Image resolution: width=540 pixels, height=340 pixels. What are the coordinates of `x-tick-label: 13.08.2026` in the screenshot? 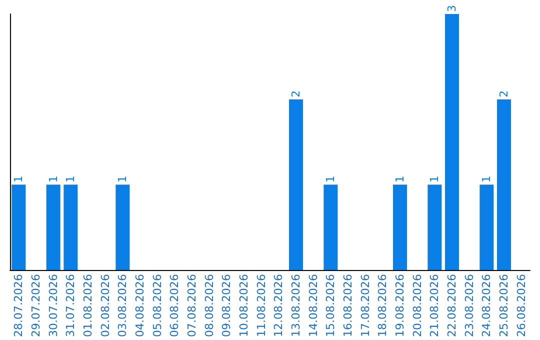 It's located at (296, 305).